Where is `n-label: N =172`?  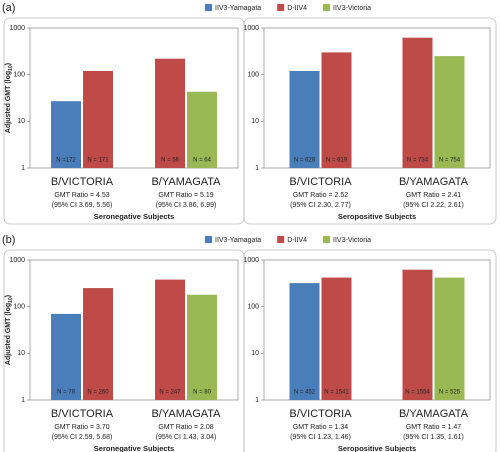
n-label: N =172 is located at coordinates (66, 161).